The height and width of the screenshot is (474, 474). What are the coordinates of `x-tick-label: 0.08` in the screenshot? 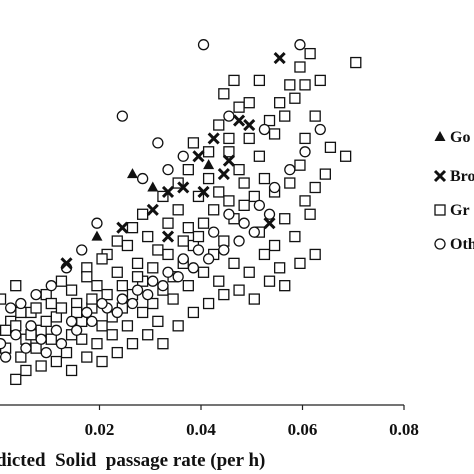 It's located at (404, 429).